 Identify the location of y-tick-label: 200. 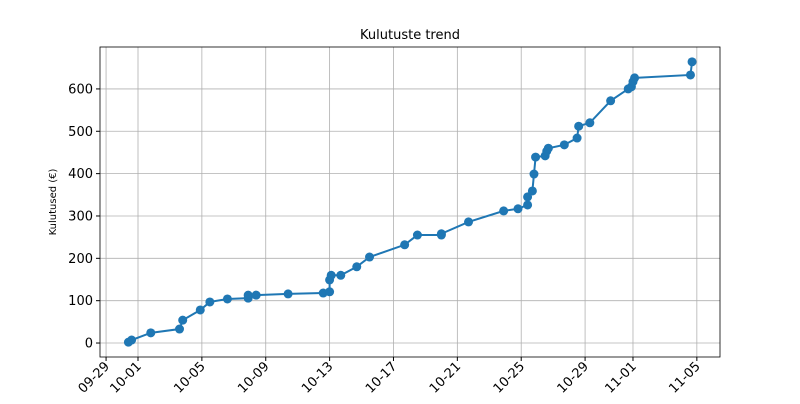
(80, 259).